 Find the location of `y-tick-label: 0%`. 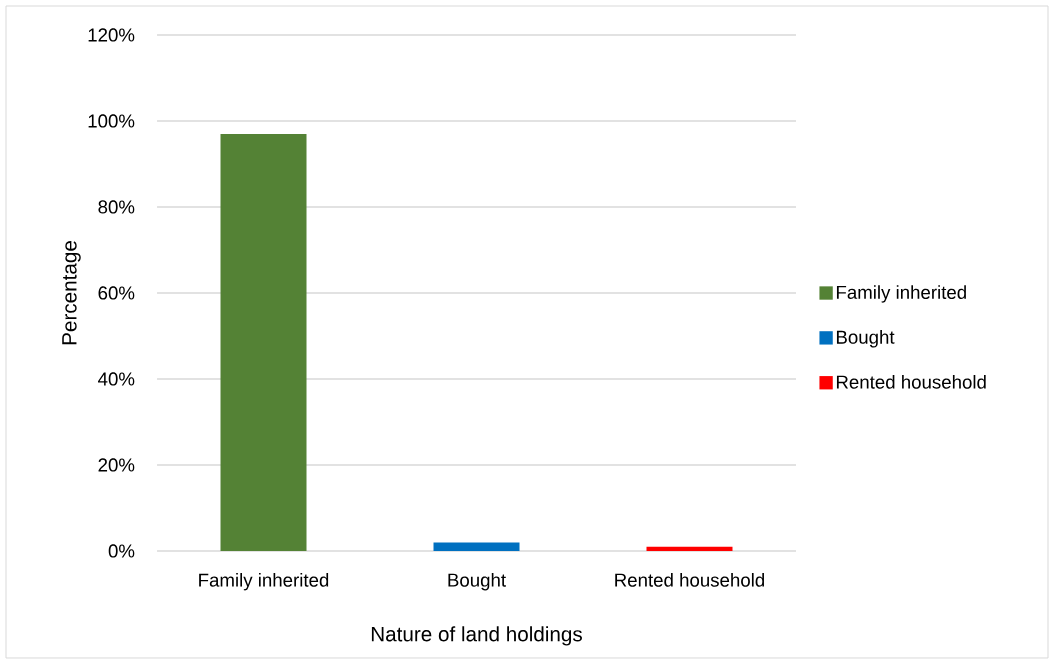

y-tick-label: 0% is located at coordinates (121, 551).